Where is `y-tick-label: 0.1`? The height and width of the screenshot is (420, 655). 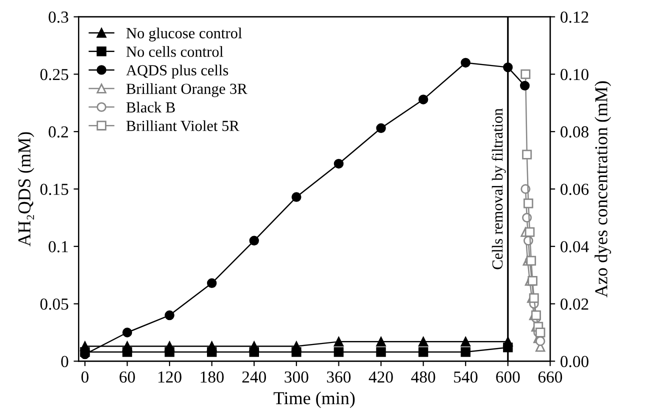
y-tick-label: 0.1 is located at coordinates (58, 246).